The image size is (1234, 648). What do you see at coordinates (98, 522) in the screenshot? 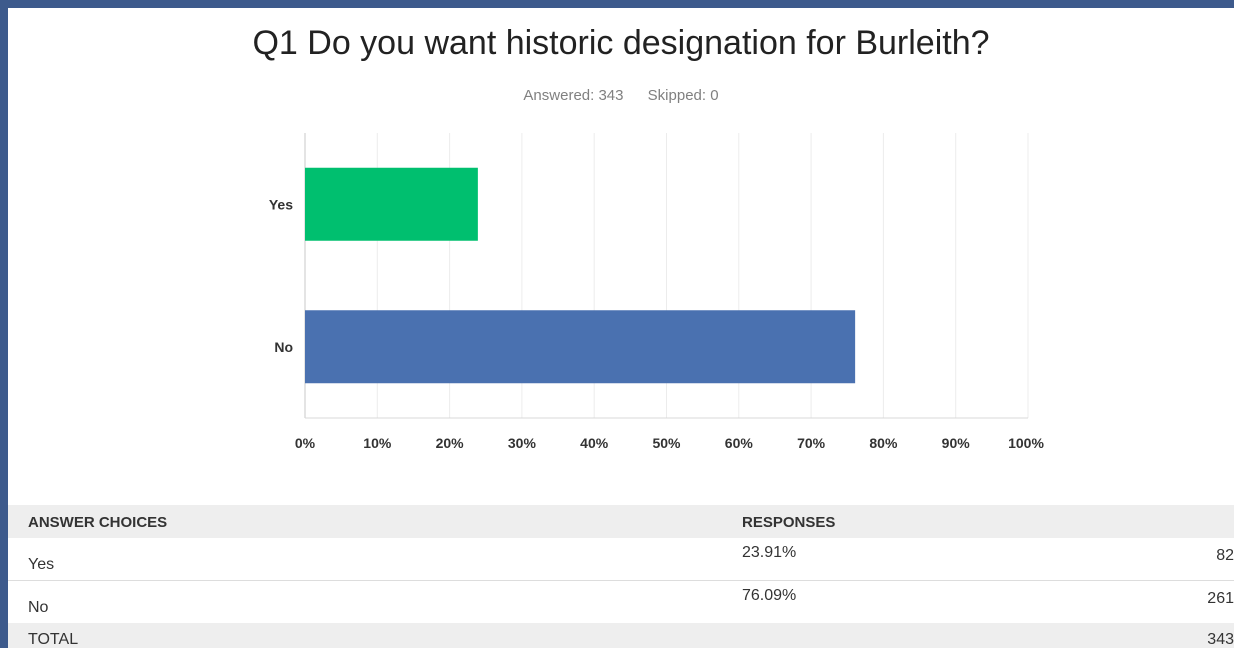
I see `header-answer-choices: ANSWER CHOICES` at bounding box center [98, 522].